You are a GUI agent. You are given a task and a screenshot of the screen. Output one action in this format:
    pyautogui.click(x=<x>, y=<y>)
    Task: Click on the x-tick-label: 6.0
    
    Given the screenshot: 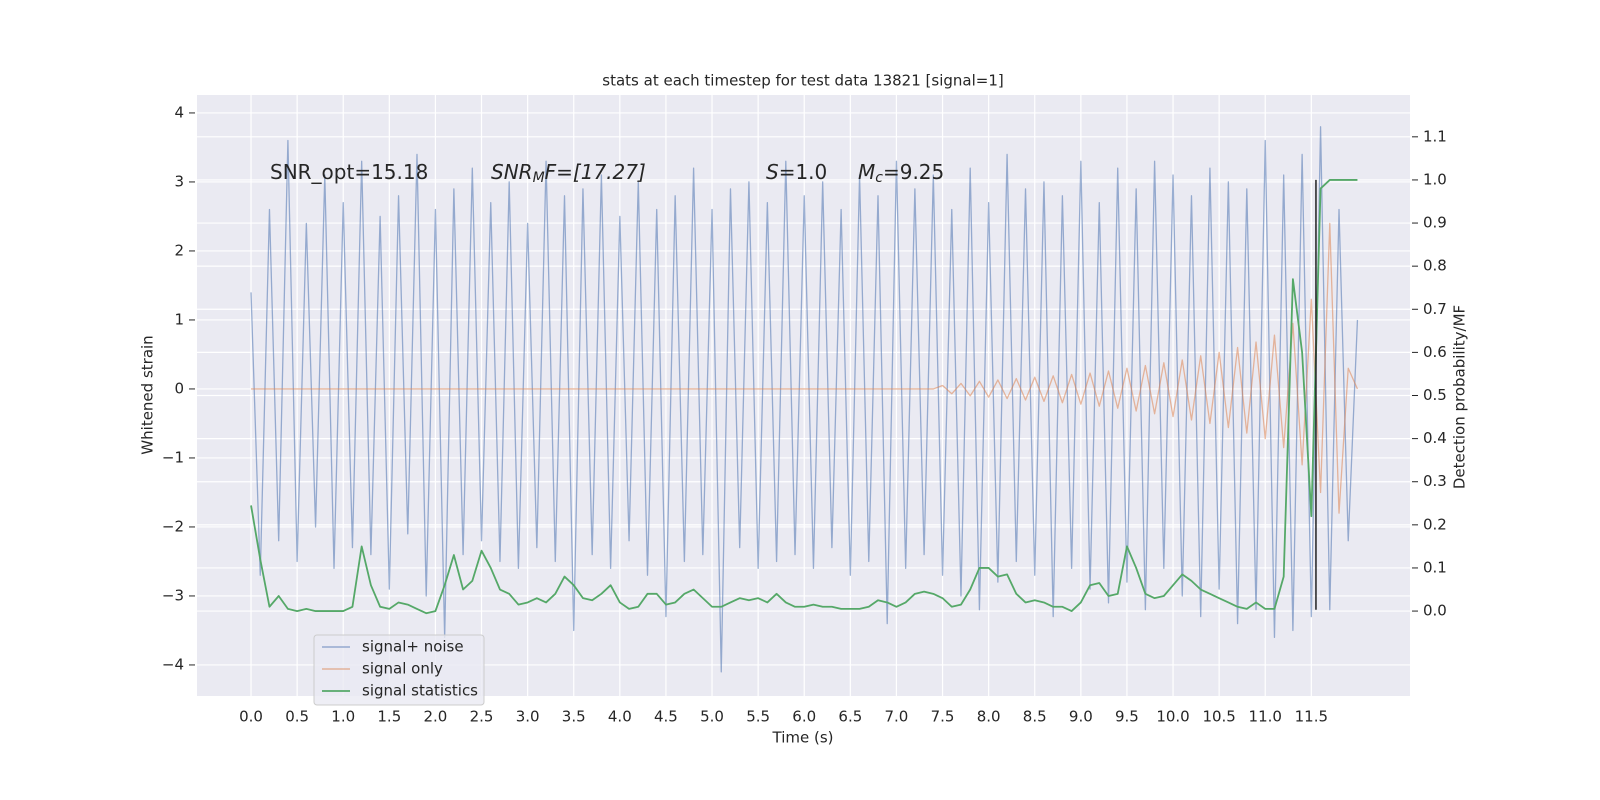 What is the action you would take?
    pyautogui.click(x=804, y=717)
    